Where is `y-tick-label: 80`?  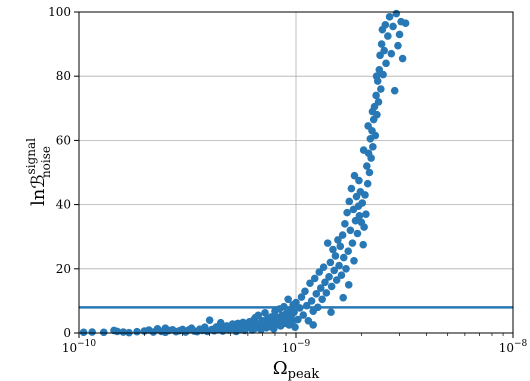 y-tick-label: 80 is located at coordinates (63, 76).